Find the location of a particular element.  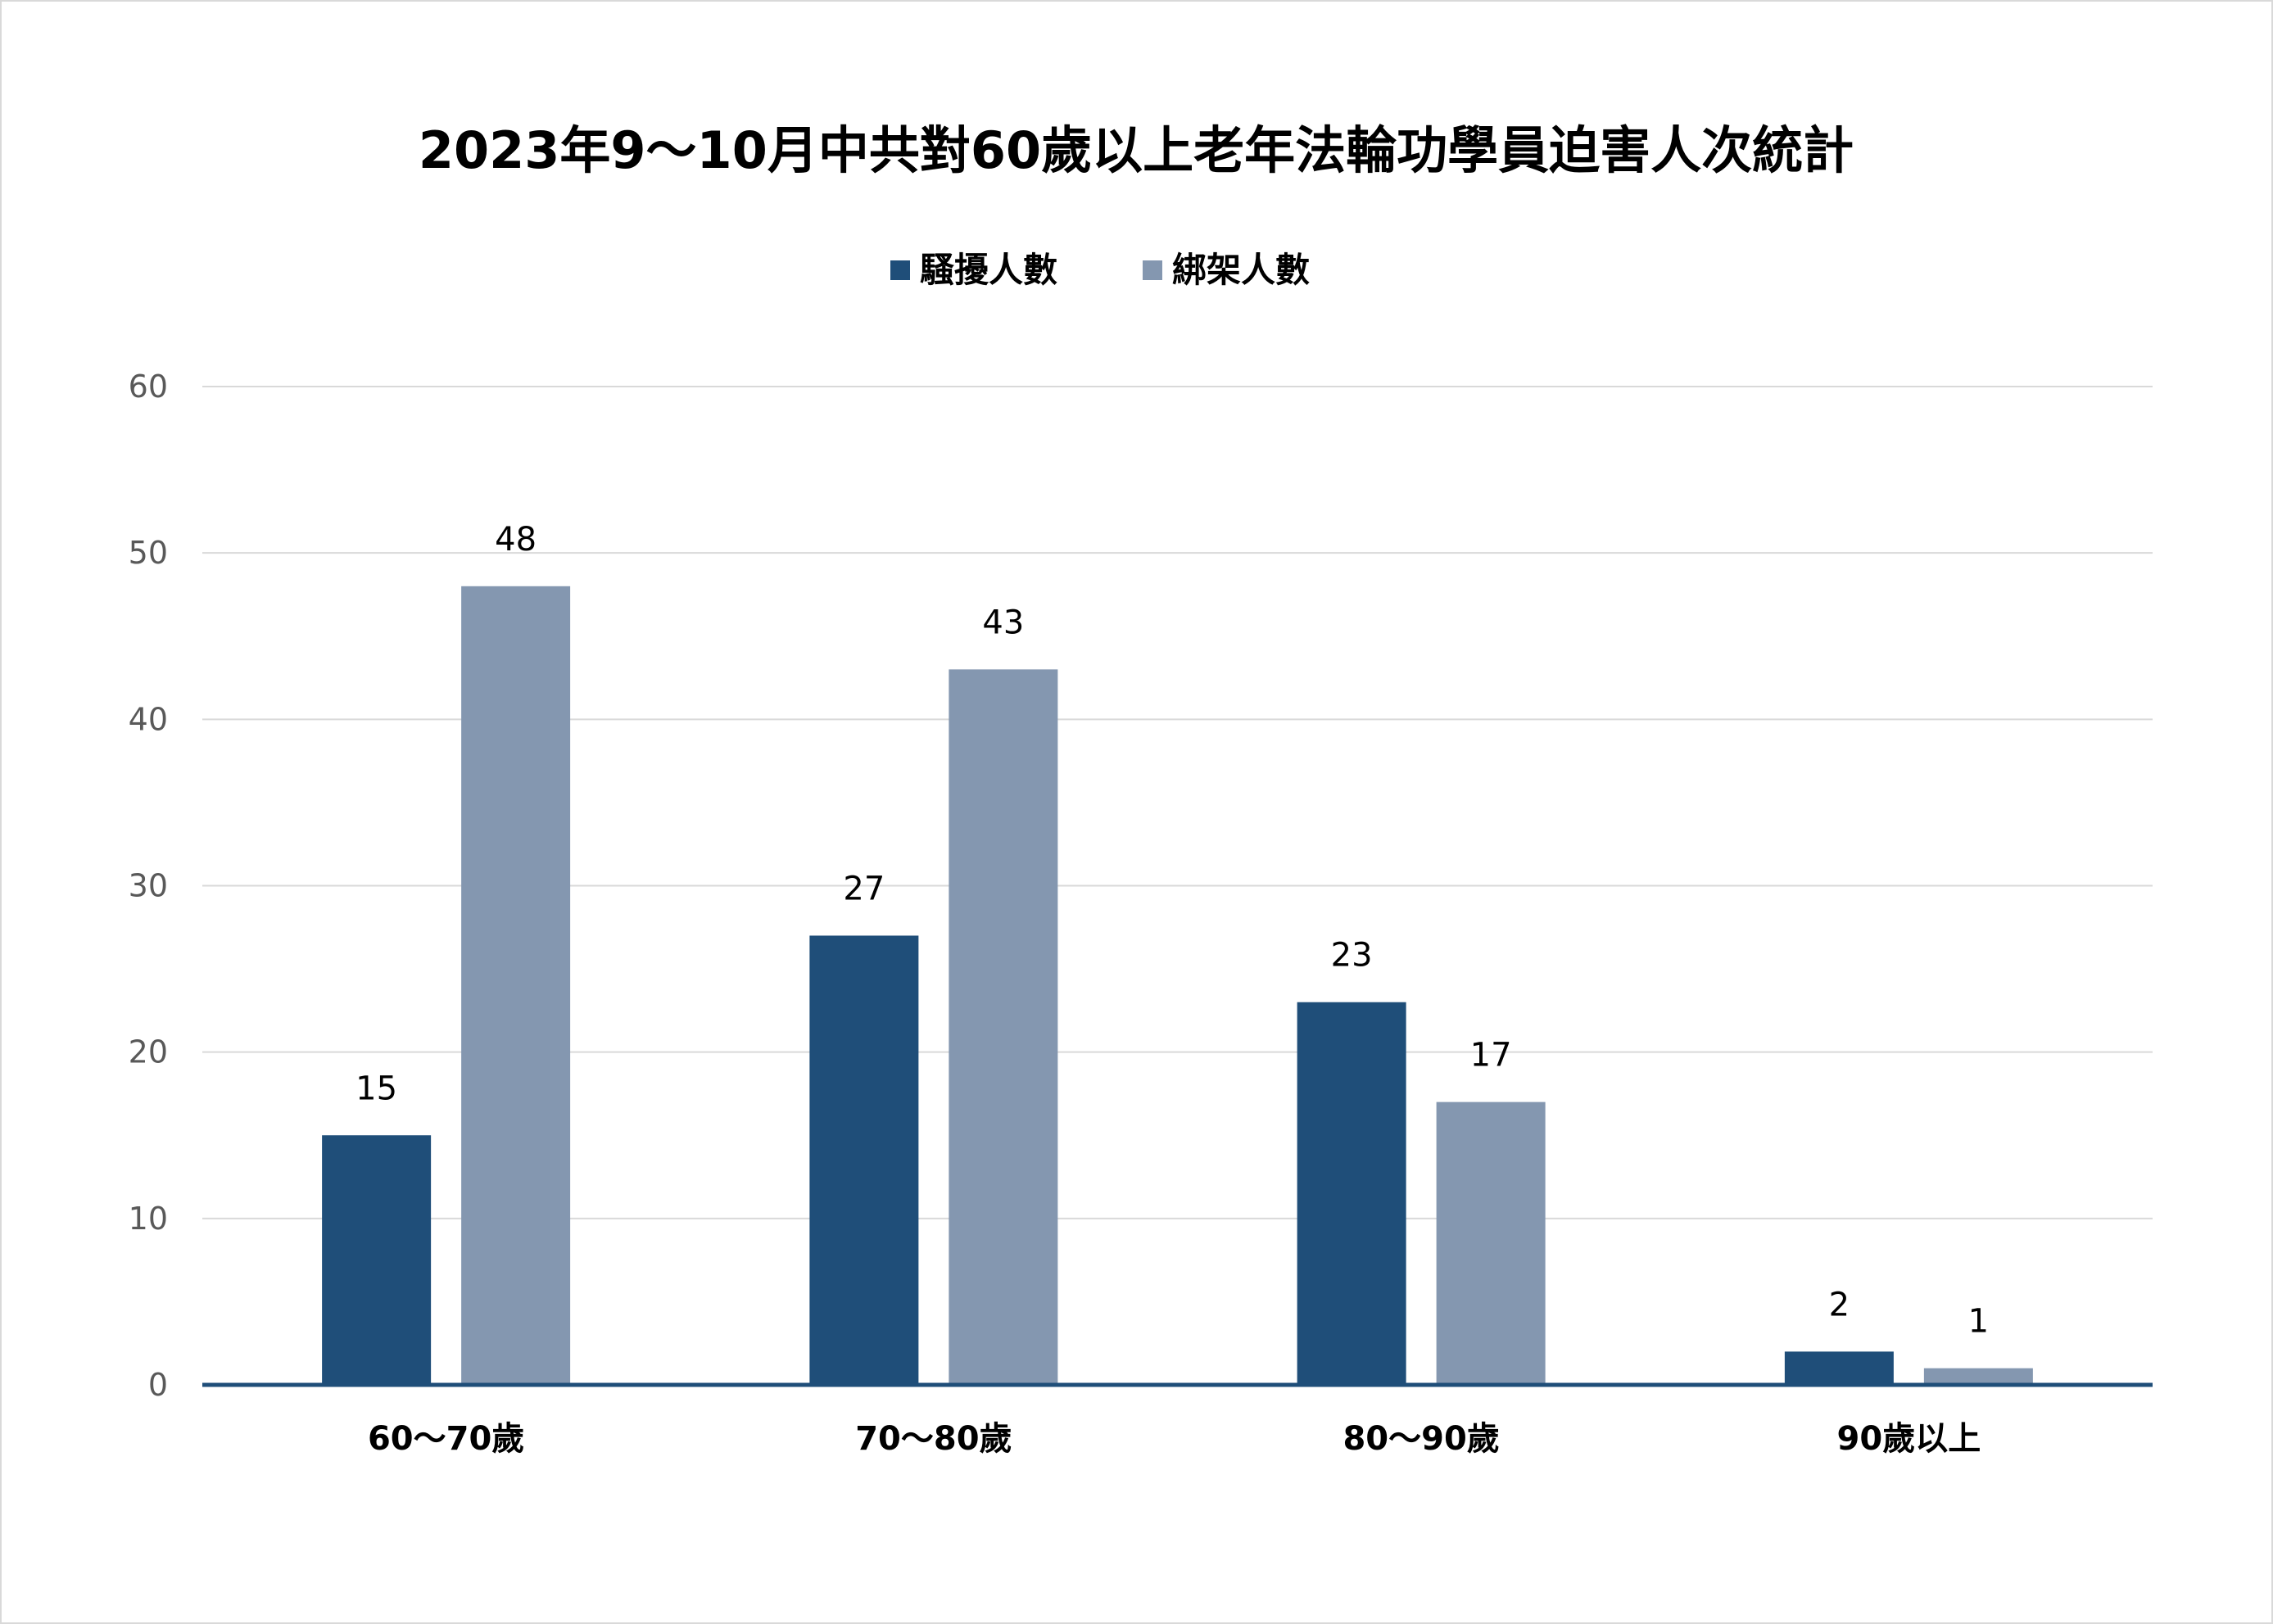

data-label: 17 is located at coordinates (1491, 1055).